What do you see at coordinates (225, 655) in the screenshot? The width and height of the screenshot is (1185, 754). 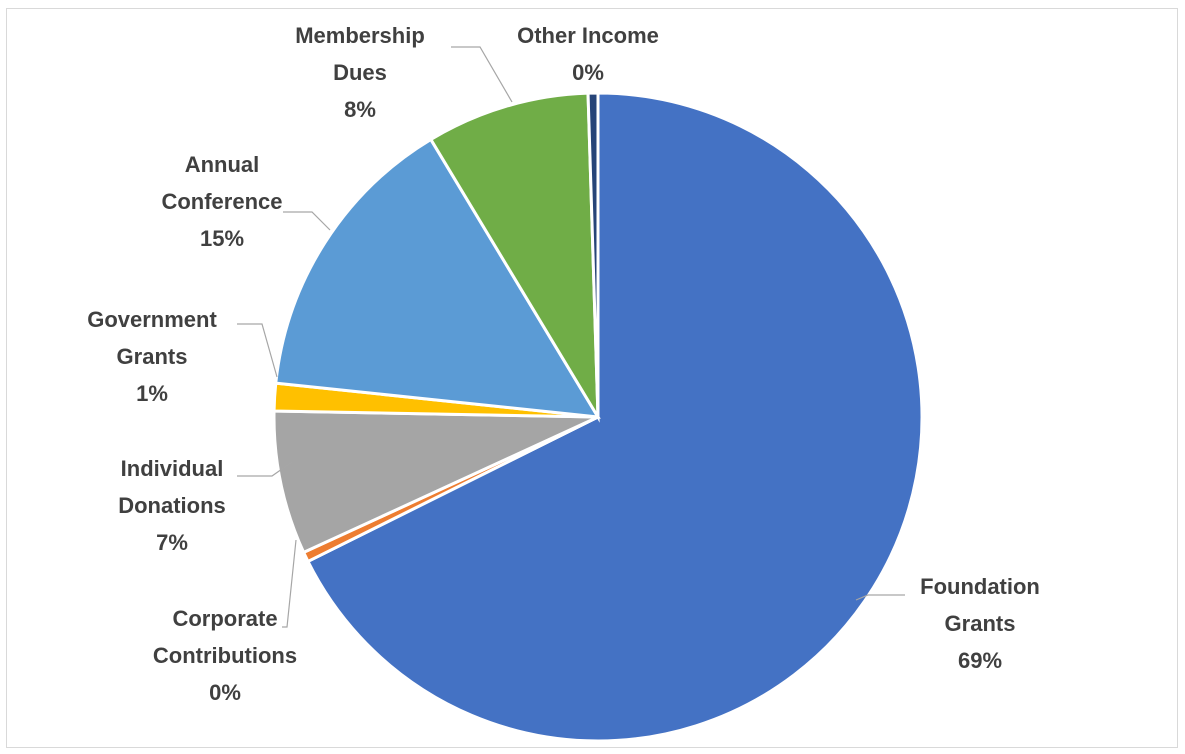 I see `data-label-corporate-contributions: Corporate Contributions 0%` at bounding box center [225, 655].